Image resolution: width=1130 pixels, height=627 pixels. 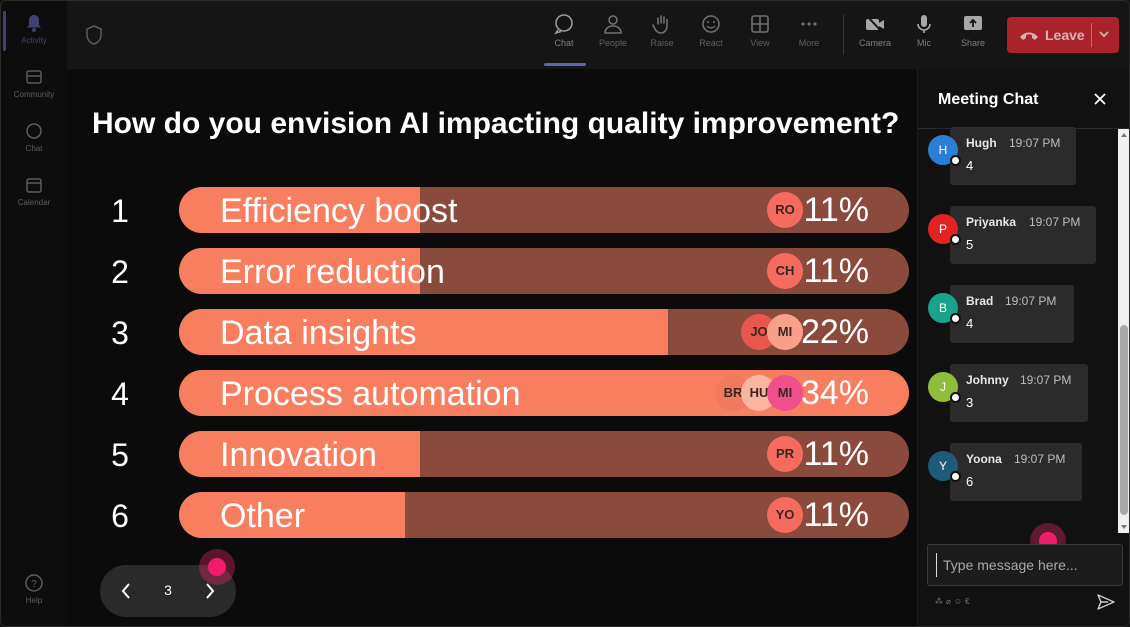 What do you see at coordinates (217, 567) in the screenshot?
I see `click-indicator` at bounding box center [217, 567].